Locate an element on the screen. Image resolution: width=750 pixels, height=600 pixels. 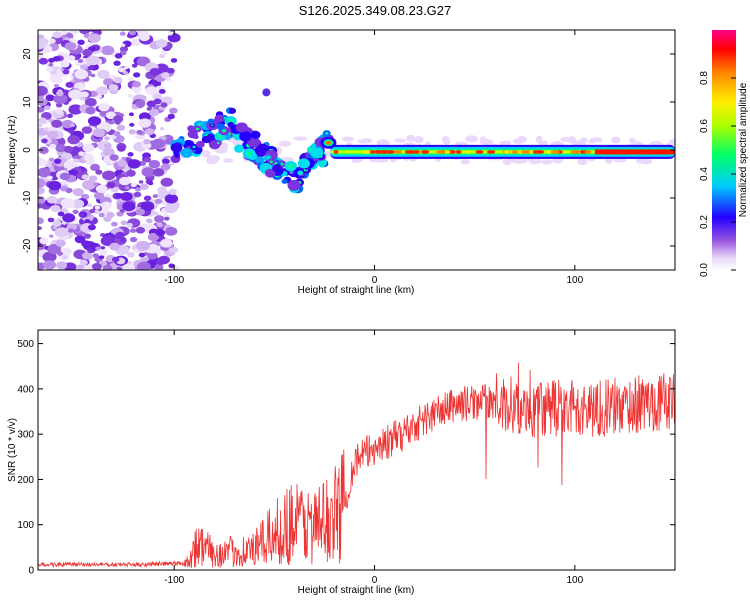
colorbar-tick-label: 0.6 is located at coordinates (704, 126).